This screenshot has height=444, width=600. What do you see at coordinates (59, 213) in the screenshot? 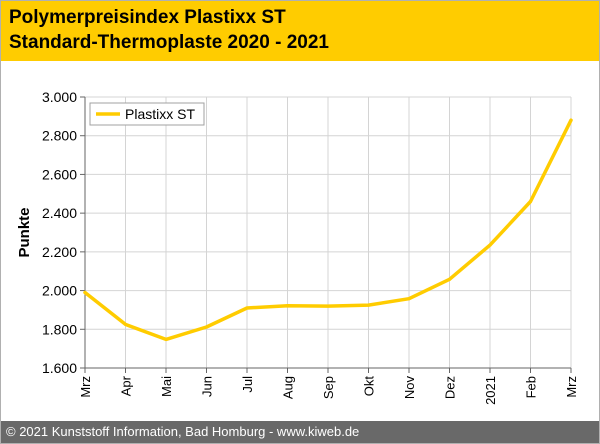
I see `y-tick-label: 2.400` at bounding box center [59, 213].